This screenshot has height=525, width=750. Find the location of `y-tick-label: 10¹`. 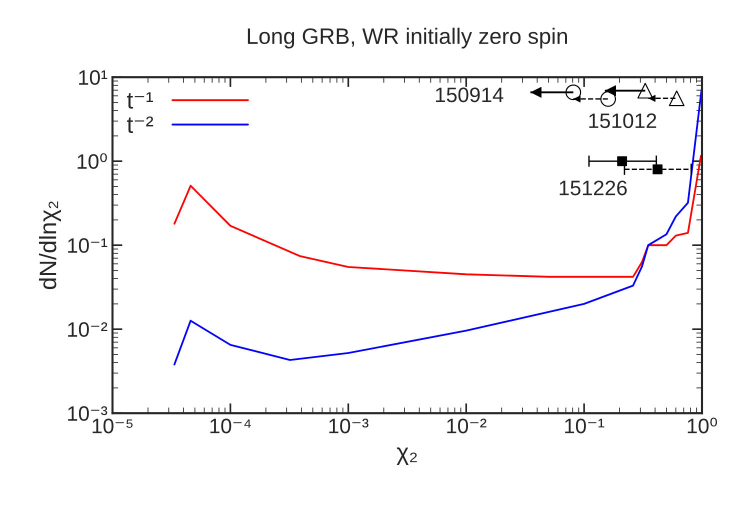

y-tick-label: 10¹ is located at coordinates (93, 77).